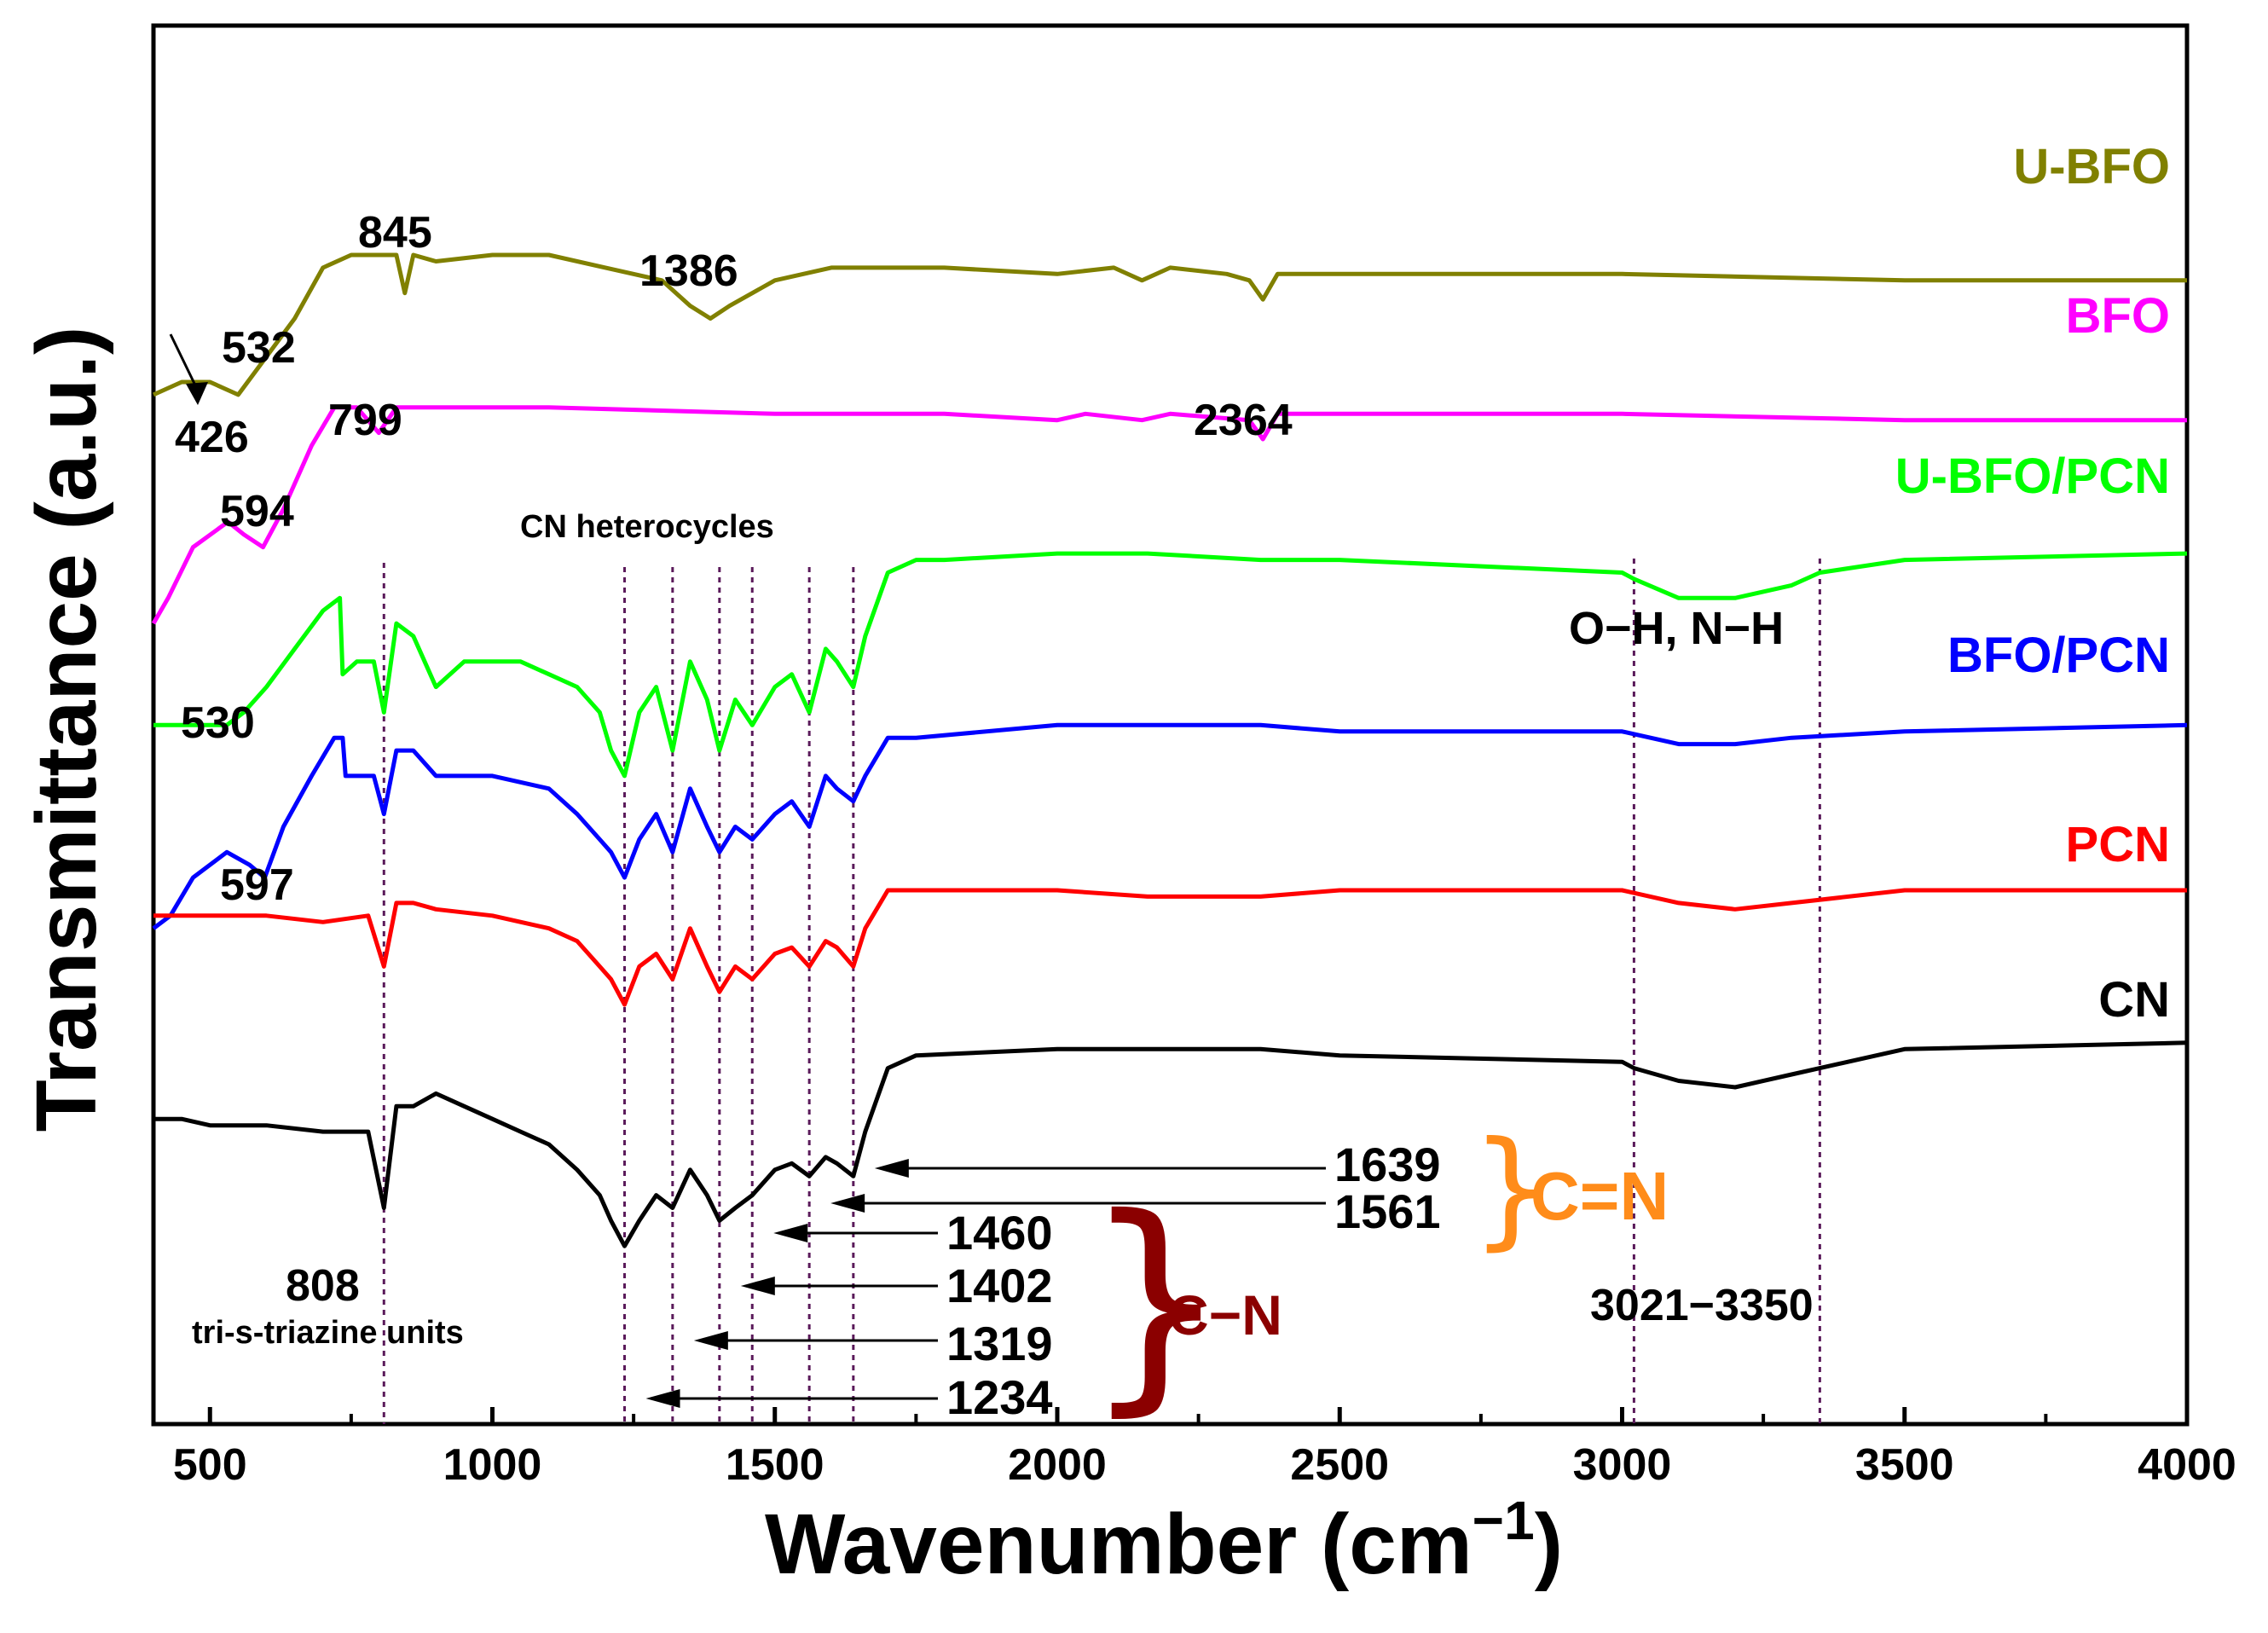 The height and width of the screenshot is (1633, 2268). Describe the element at coordinates (259, 348) in the screenshot. I see `peak-label-532: 532` at that location.